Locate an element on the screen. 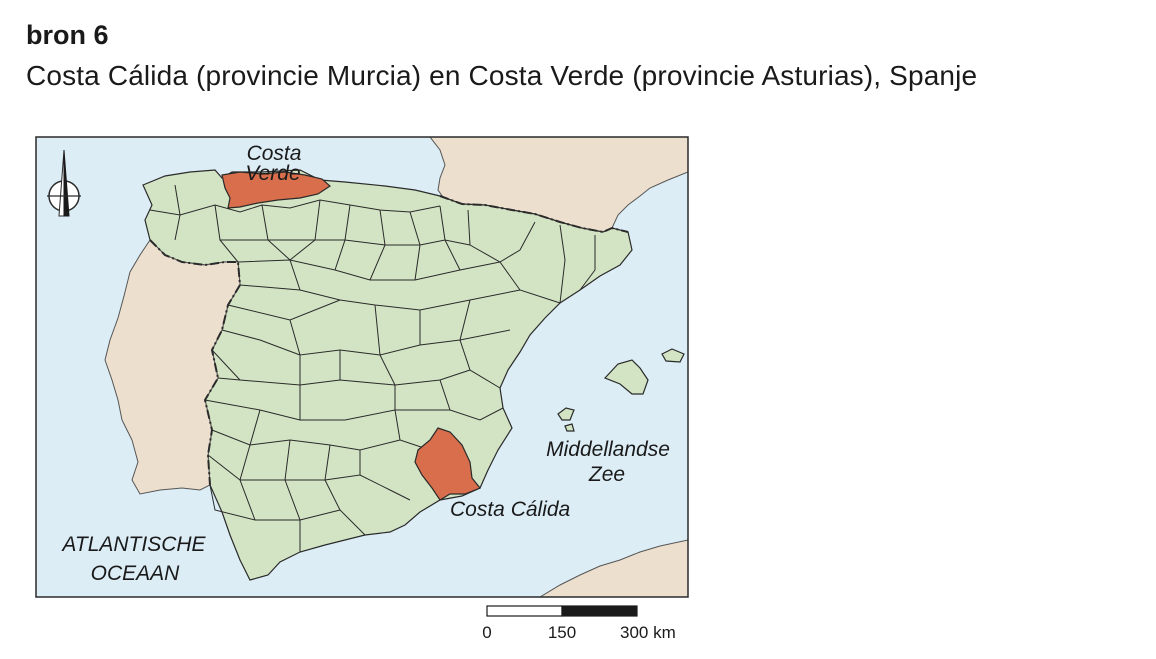  ibiza-island is located at coordinates (566, 414).